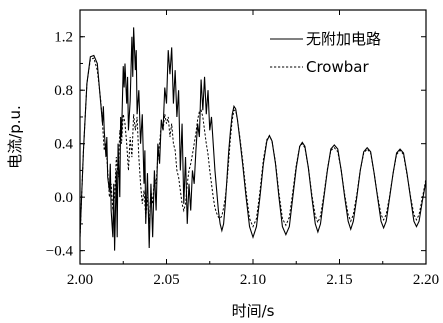 This screenshot has width=443, height=323. Describe the element at coordinates (63, 145) in the screenshot. I see `y-tick-label: 0.4` at that location.